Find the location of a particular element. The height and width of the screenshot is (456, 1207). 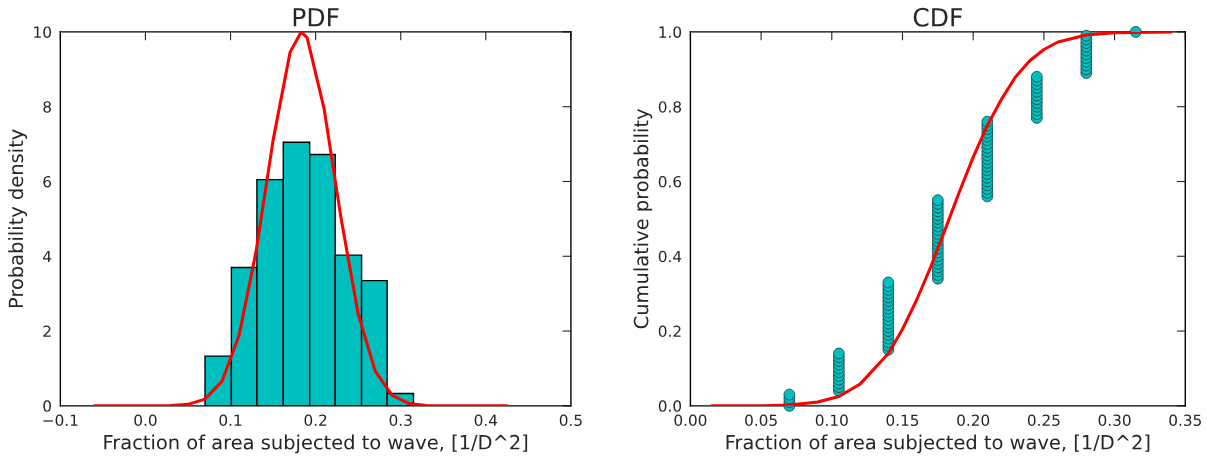

x-tick-label: 0.5 is located at coordinates (570, 420).